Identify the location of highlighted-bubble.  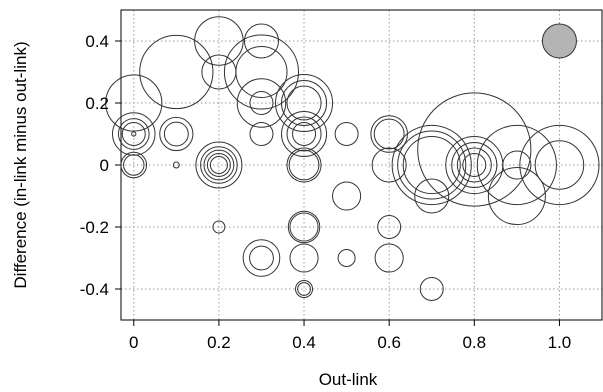
(559, 41).